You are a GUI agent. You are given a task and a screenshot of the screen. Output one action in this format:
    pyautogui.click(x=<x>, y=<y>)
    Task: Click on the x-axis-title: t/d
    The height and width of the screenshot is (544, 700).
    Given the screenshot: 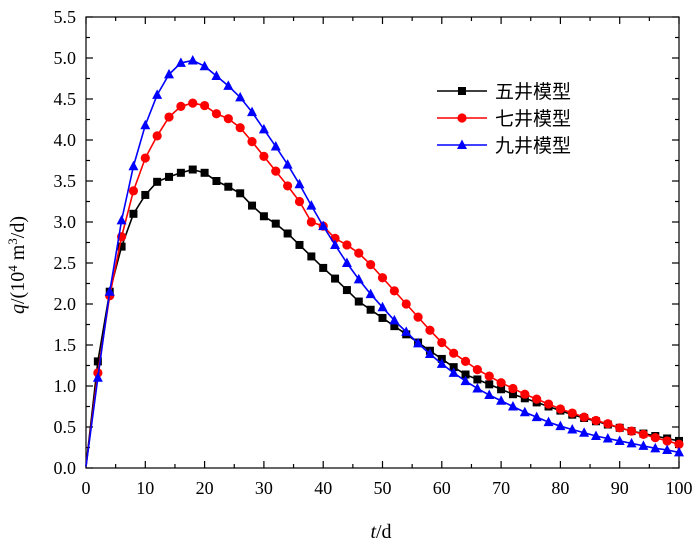 What is the action you would take?
    pyautogui.click(x=380, y=532)
    